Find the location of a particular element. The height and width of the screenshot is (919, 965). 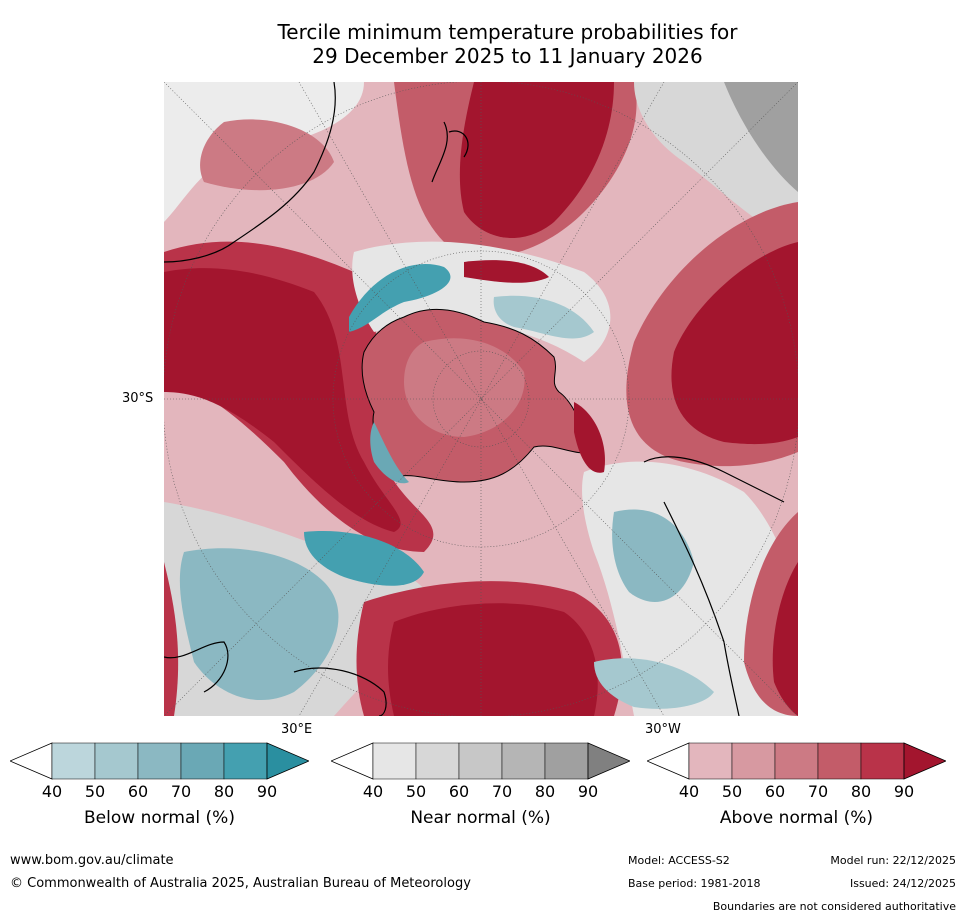

coastline-new-zealand is located at coordinates (450, 152).